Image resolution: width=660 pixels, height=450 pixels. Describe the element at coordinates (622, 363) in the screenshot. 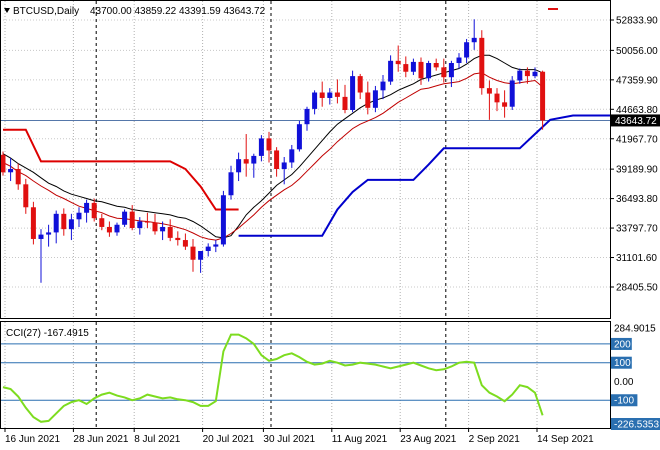

I see `cci-level-label: 100` at that location.